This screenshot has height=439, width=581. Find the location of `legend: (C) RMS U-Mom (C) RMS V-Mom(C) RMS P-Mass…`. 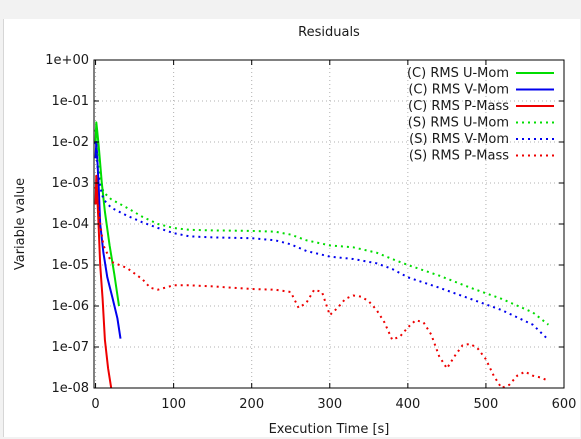

legend: (C) RMS U-Mom (C) RMS V-Mom(C) RMS P-Mass… is located at coordinates (480, 115).